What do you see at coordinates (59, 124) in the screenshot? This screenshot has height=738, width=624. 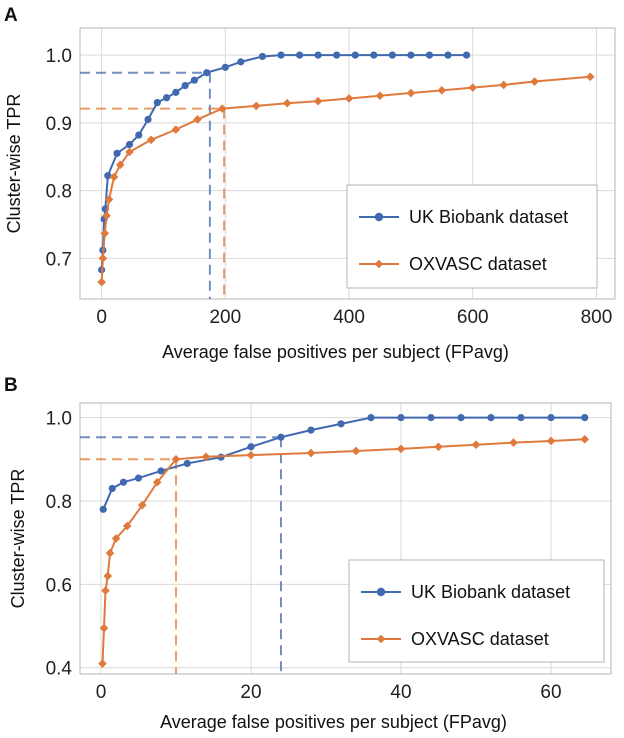 I see `y-tick-label: 0.9` at bounding box center [59, 124].